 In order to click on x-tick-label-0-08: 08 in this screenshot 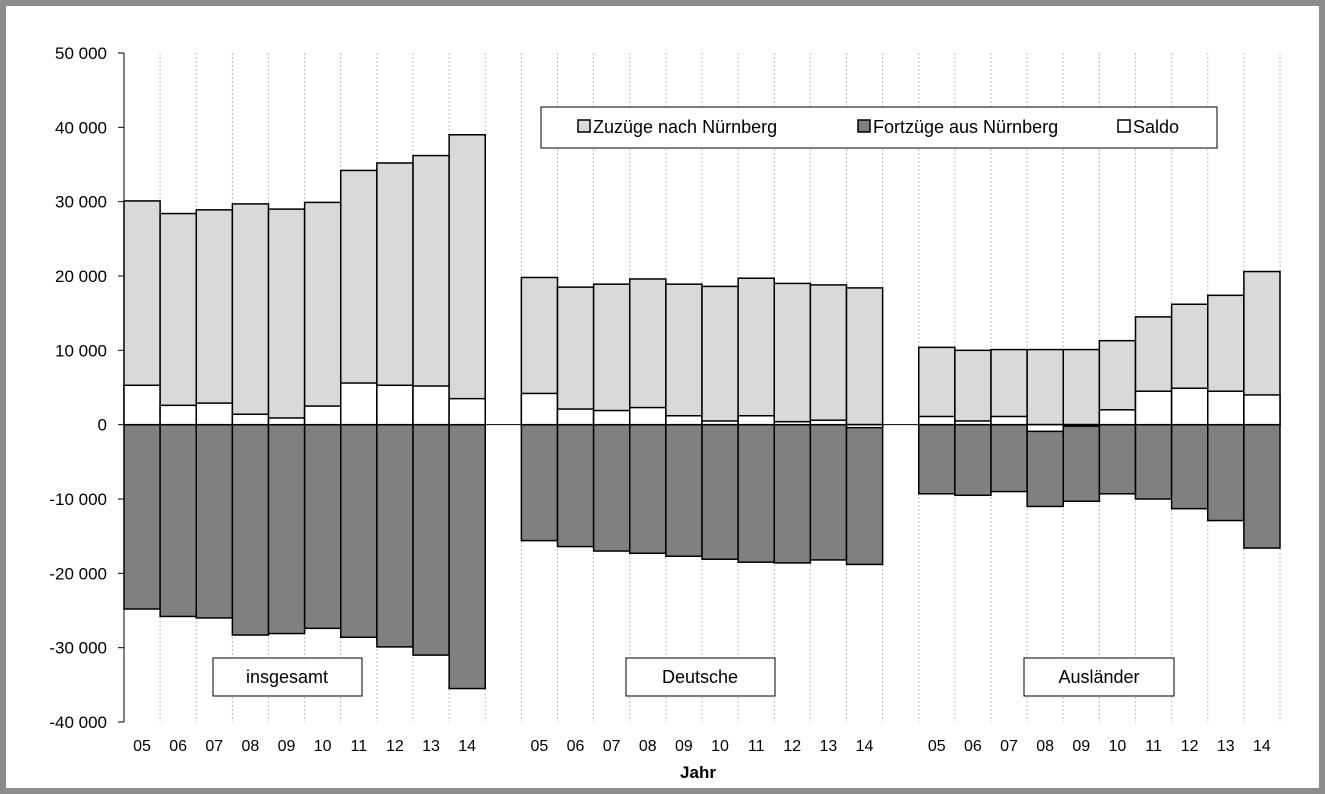, I will do `click(251, 746)`.